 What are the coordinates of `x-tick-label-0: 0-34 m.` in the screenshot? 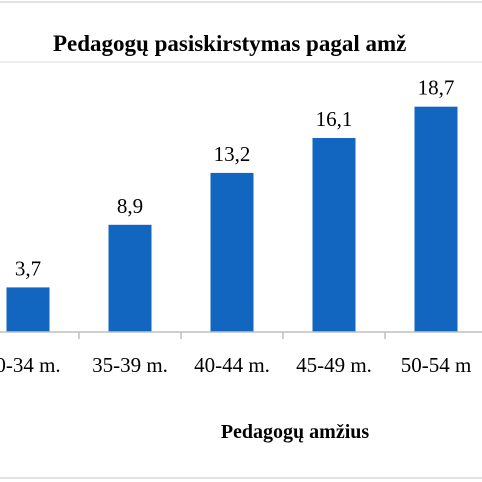 It's located at (30, 365).